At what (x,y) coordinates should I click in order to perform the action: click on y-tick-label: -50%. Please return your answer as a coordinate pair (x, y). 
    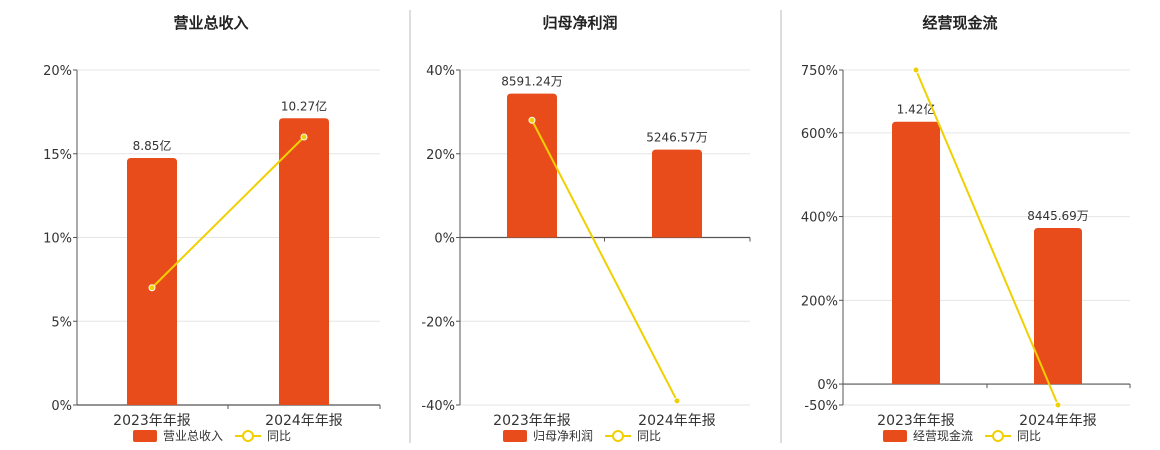
    Looking at the image, I should click on (821, 406).